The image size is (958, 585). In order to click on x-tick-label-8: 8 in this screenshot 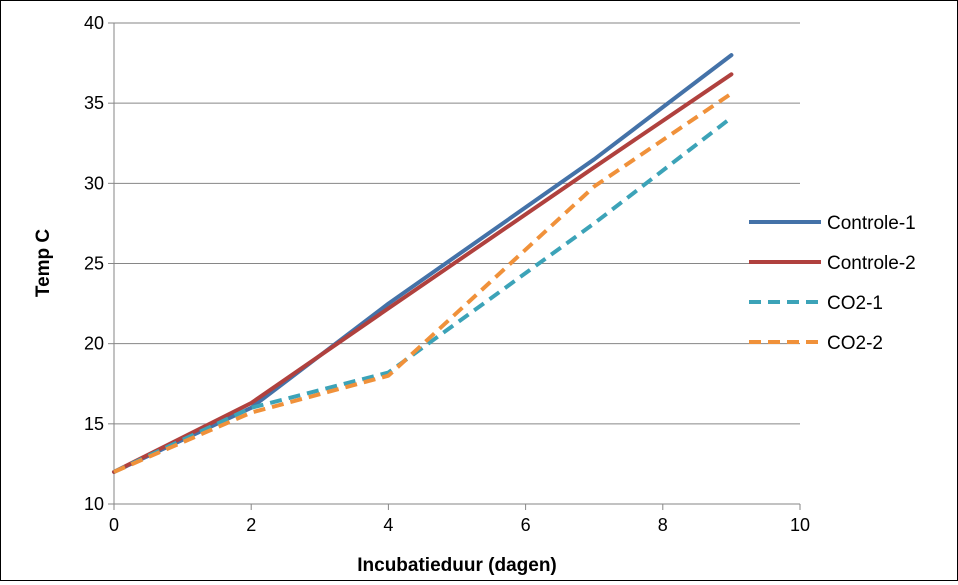, I will do `click(663, 525)`.